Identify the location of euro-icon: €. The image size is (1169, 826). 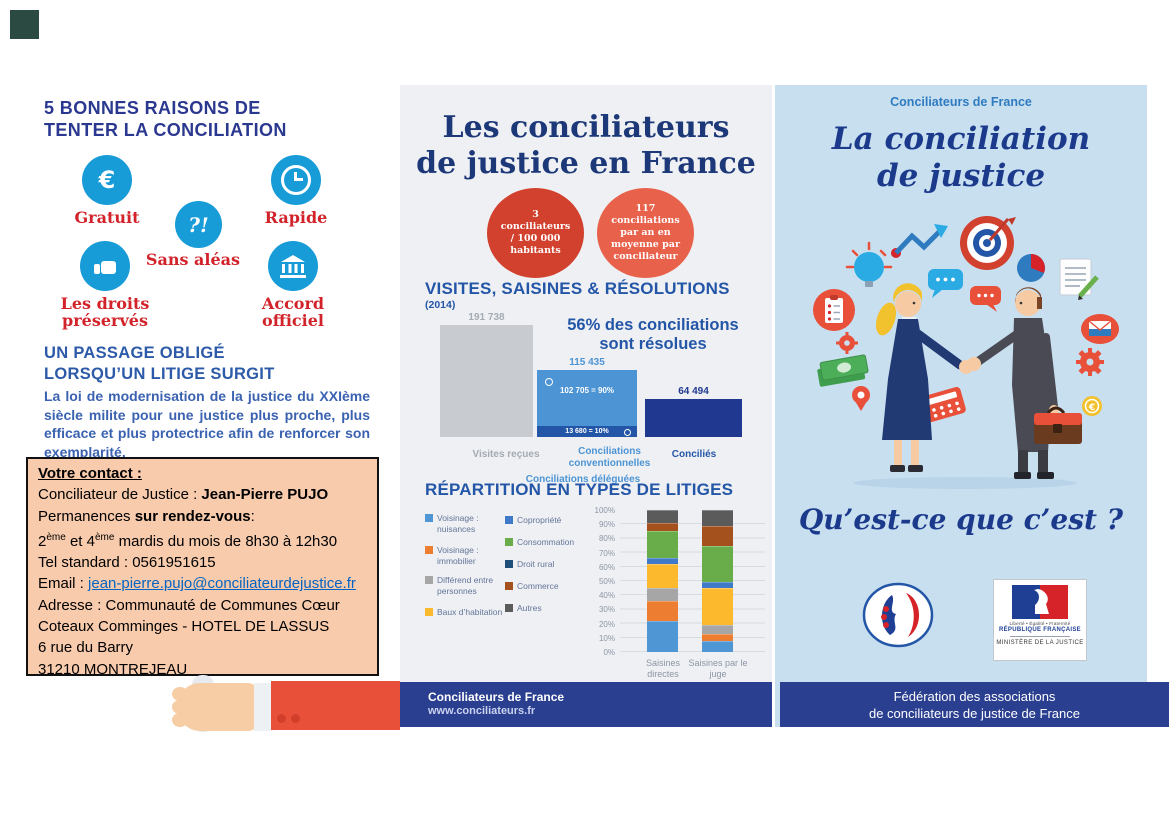
(107, 180).